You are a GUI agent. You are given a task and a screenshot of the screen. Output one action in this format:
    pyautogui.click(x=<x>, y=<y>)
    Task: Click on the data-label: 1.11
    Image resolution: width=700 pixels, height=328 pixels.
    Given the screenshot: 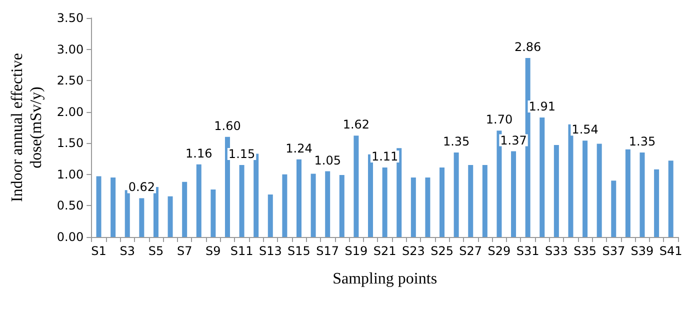 What is the action you would take?
    pyautogui.click(x=384, y=157)
    